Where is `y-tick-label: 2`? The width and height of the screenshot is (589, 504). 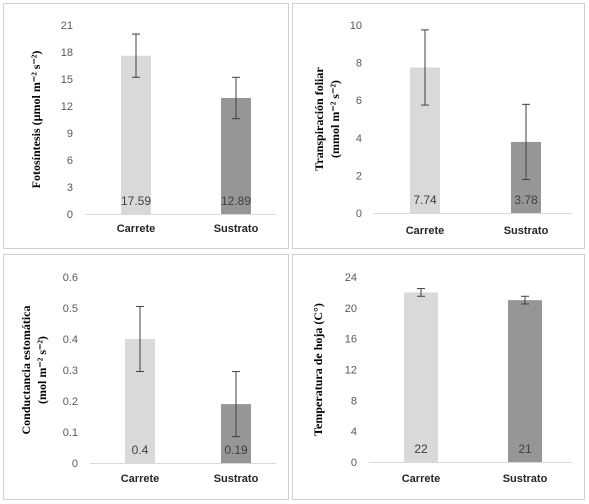
y-tick-label: 2 is located at coordinates (359, 176).